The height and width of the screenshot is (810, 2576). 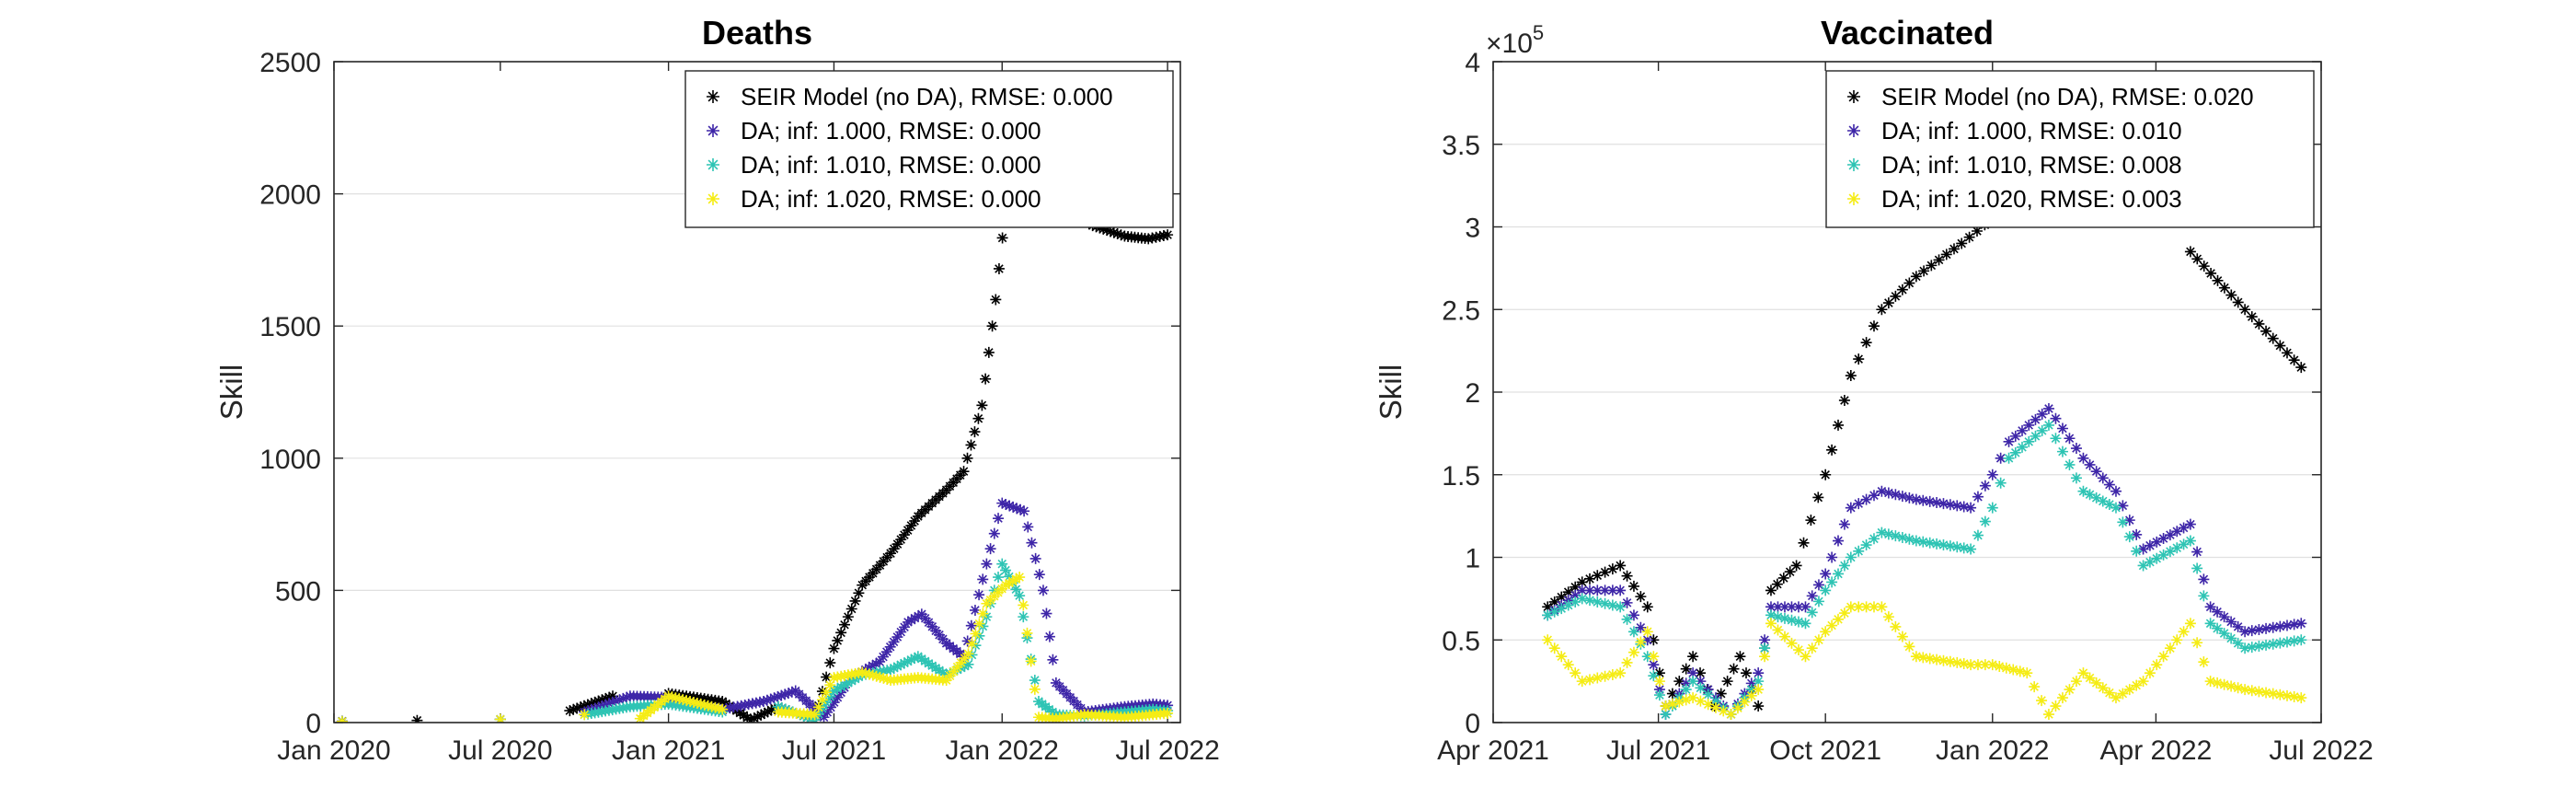 What do you see at coordinates (290, 195) in the screenshot?
I see `y-tick-label: 2000` at bounding box center [290, 195].